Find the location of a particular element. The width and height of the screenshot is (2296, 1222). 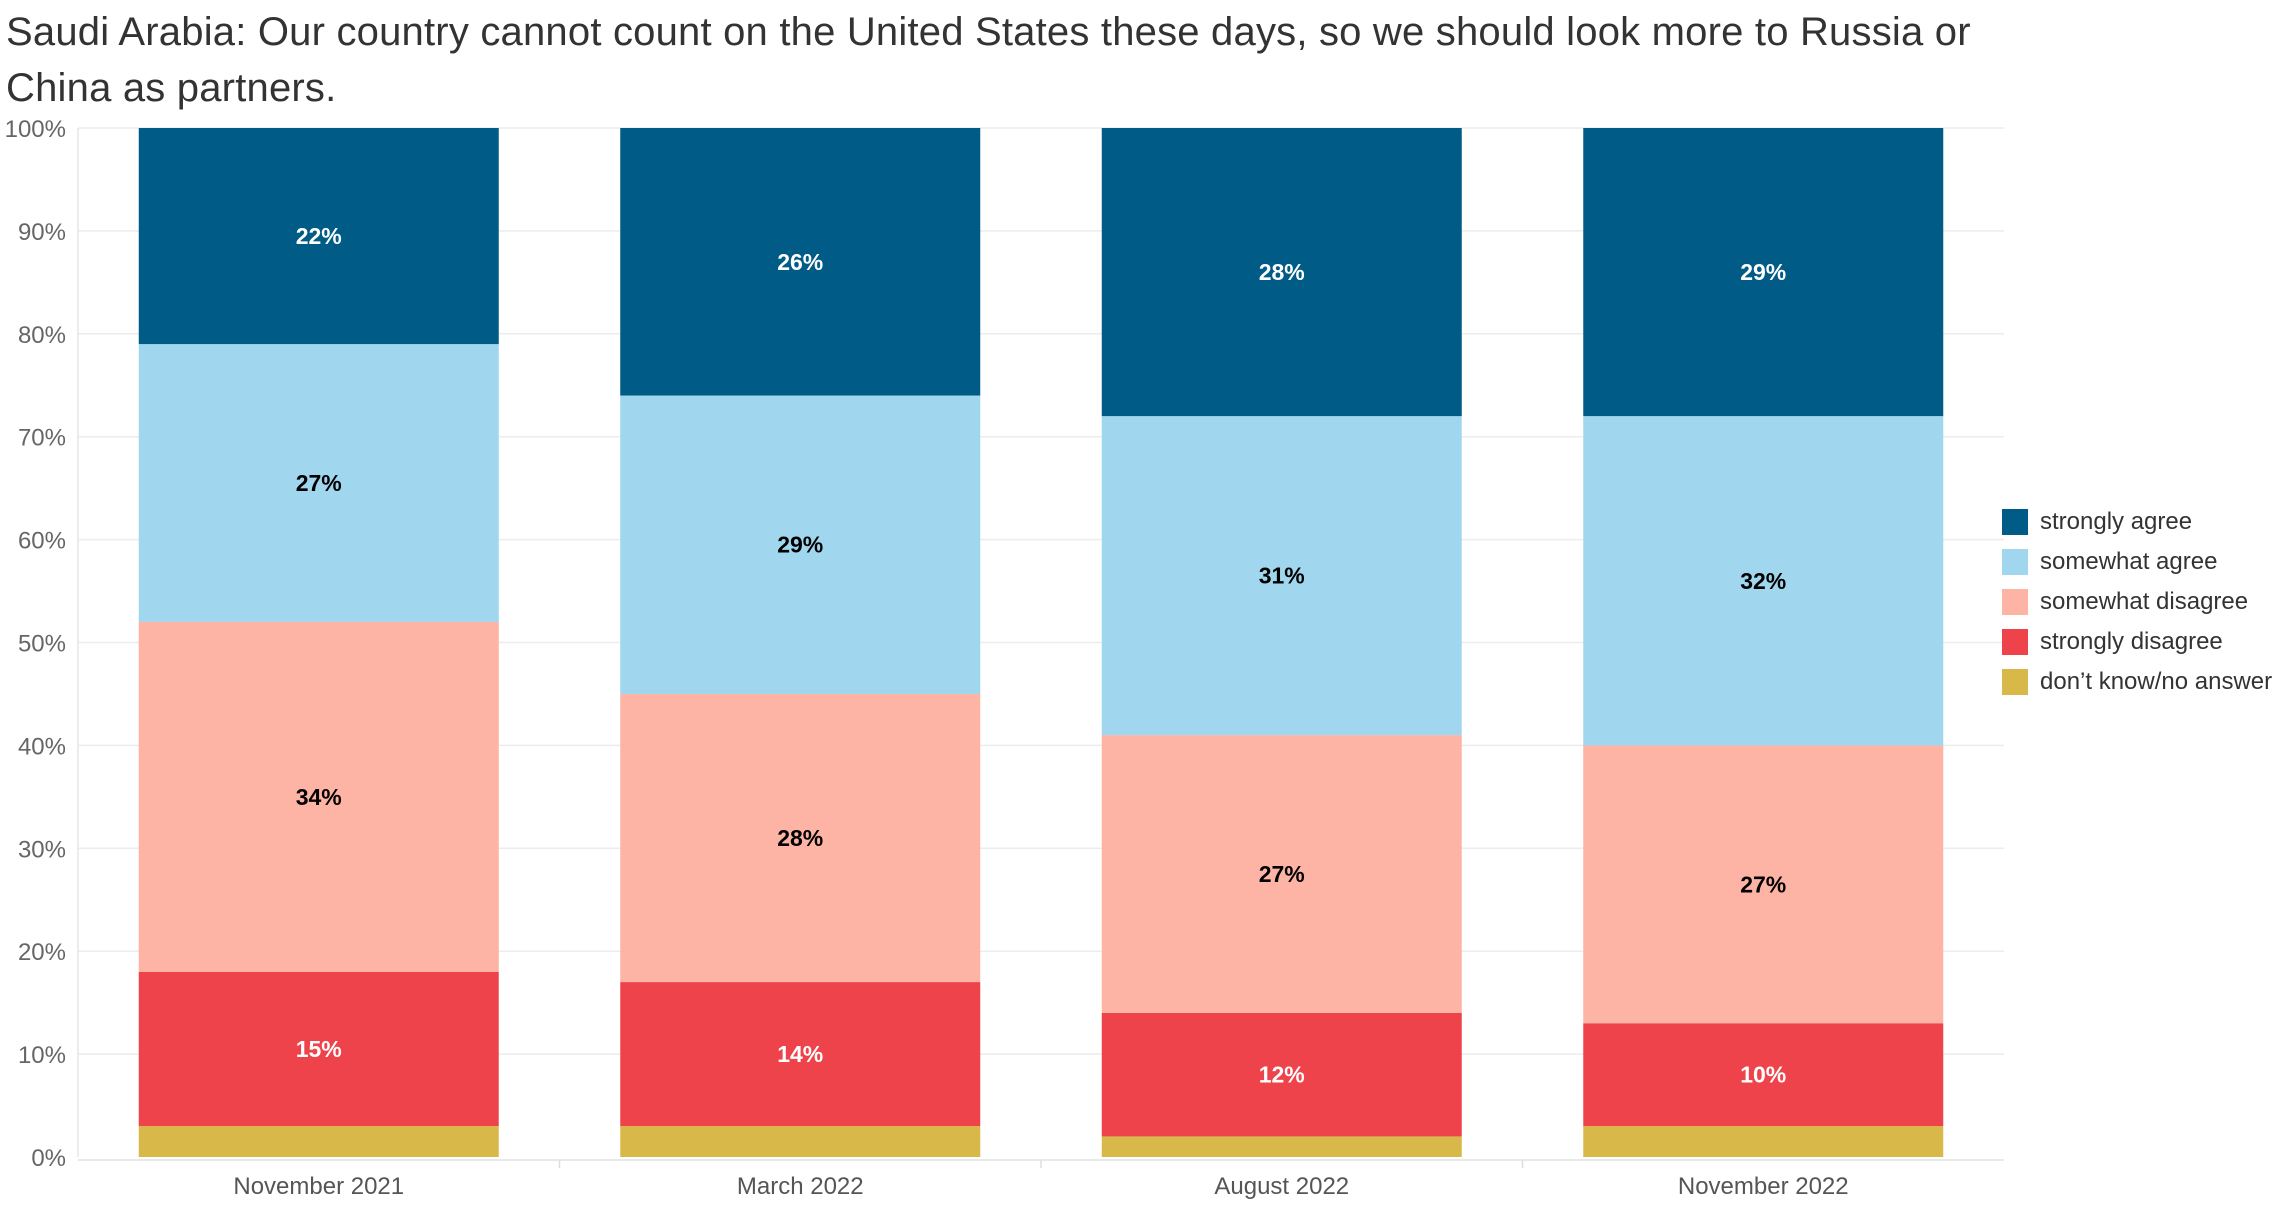

y-tick-label: 40% is located at coordinates (42, 746).